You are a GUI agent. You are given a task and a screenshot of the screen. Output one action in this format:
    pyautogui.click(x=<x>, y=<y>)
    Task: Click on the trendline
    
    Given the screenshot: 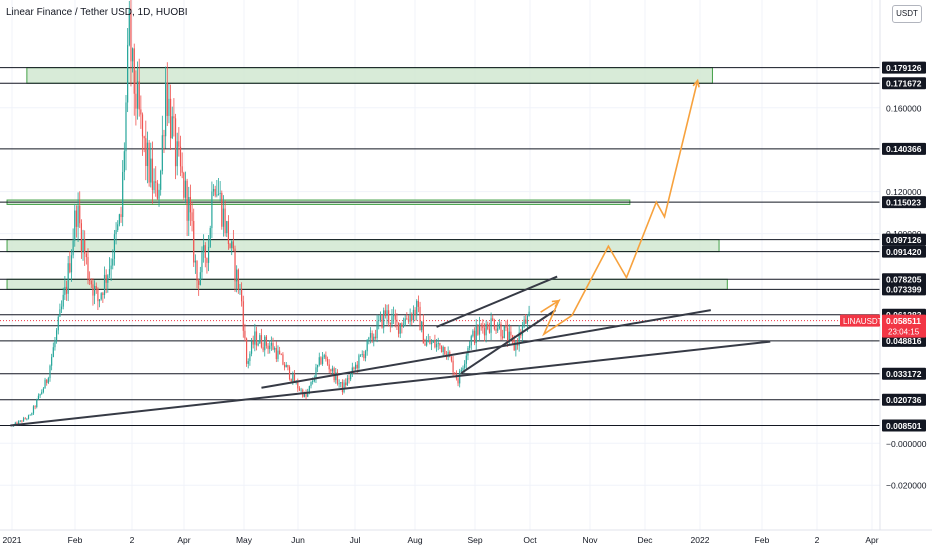 What is the action you would take?
    pyautogui.click(x=497, y=301)
    